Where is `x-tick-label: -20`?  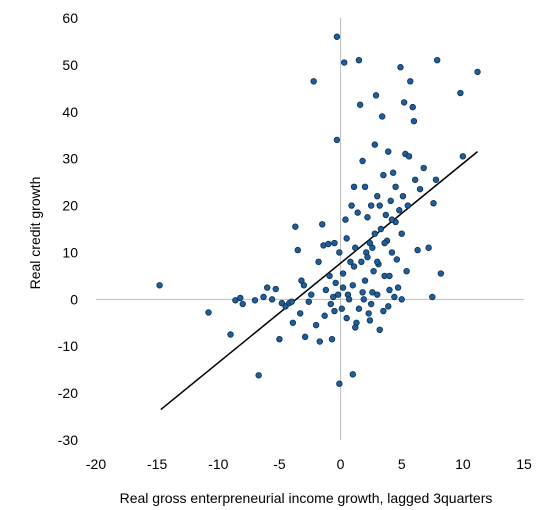 x-tick-label: -20 is located at coordinates (96, 464).